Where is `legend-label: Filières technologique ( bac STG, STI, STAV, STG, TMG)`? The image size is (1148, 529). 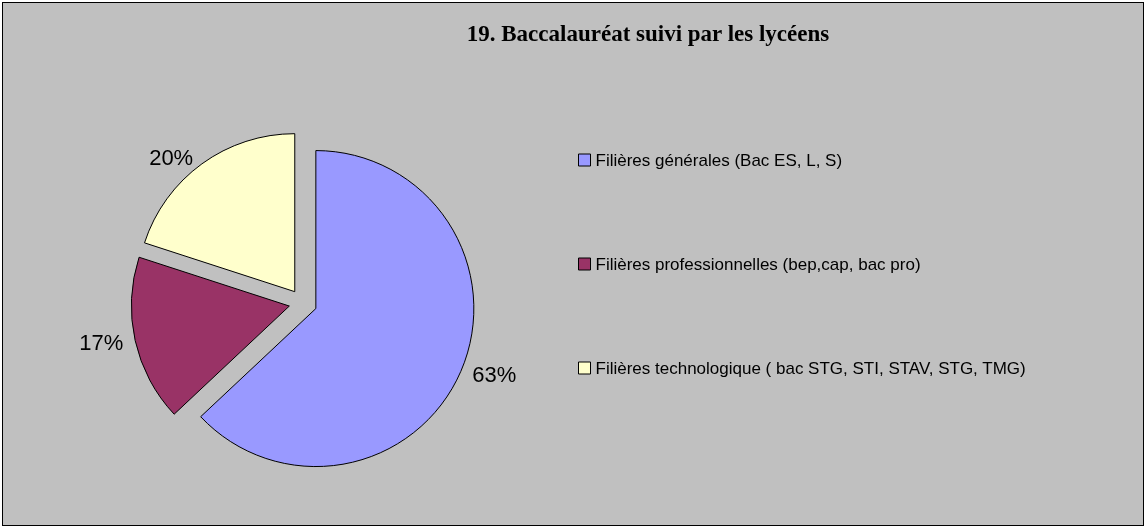
legend-label: Filières technologique ( bac STG, STI, STAV, STG, TMG) is located at coordinates (810, 368).